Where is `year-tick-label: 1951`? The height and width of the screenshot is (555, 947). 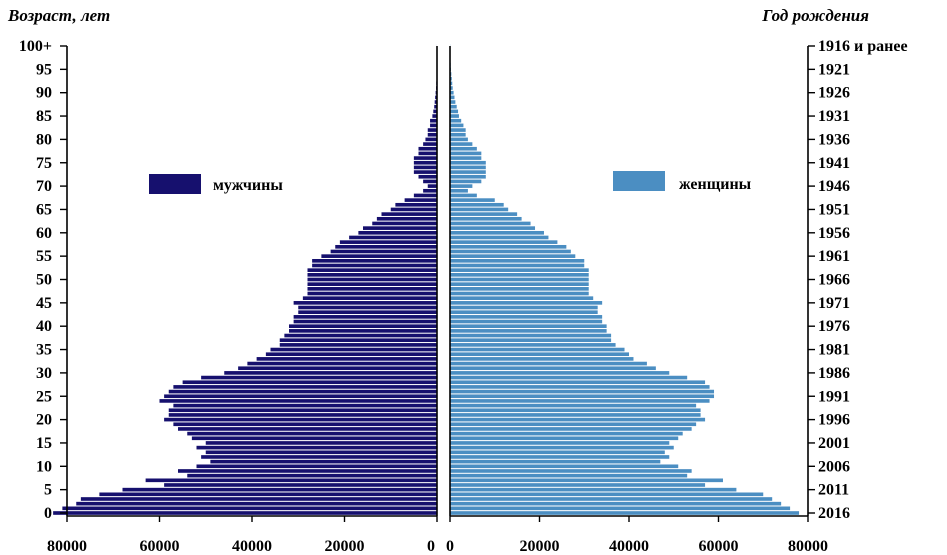 year-tick-label: 1951 is located at coordinates (834, 209).